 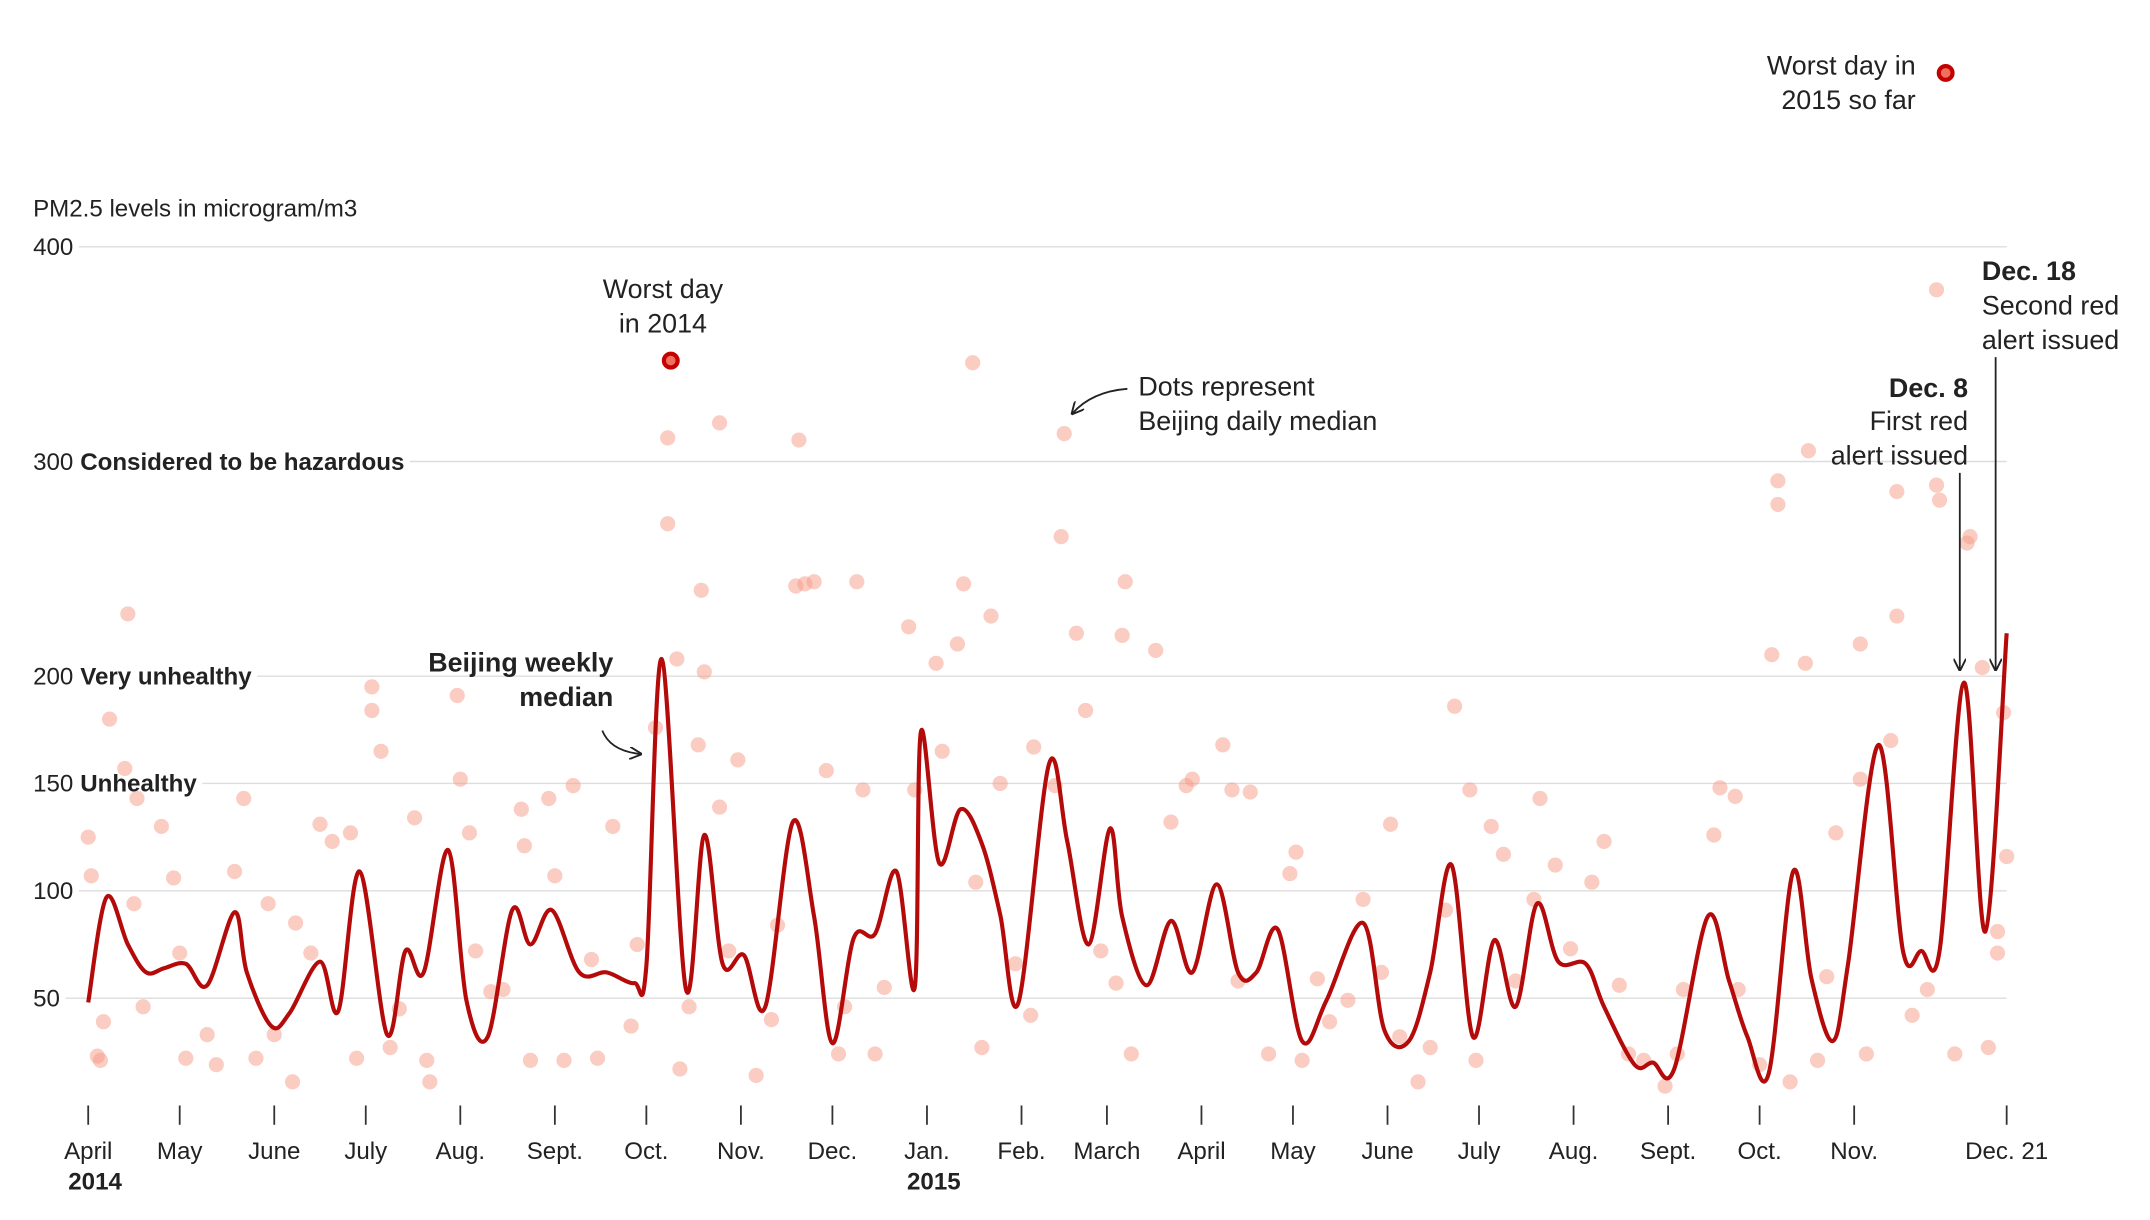 I want to click on y-tick-label: 200, so click(x=53, y=676).